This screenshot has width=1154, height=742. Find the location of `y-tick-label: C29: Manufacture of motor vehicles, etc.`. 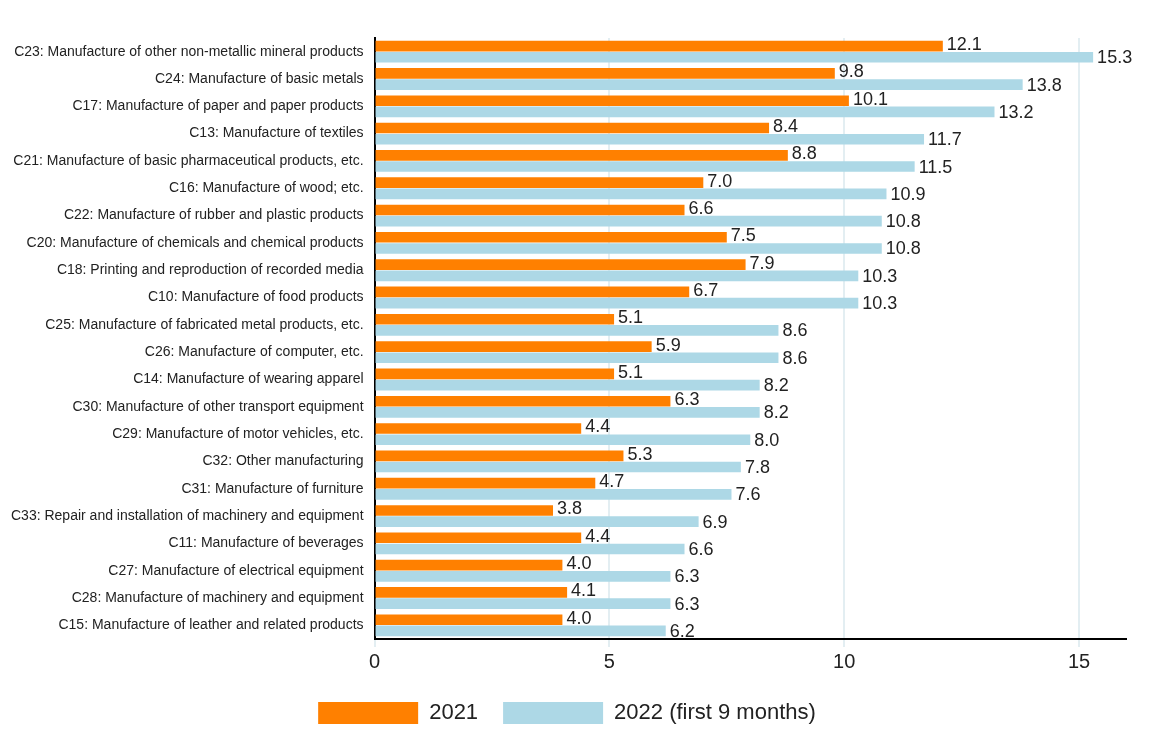

y-tick-label: C29: Manufacture of motor vehicles, etc. is located at coordinates (238, 432).